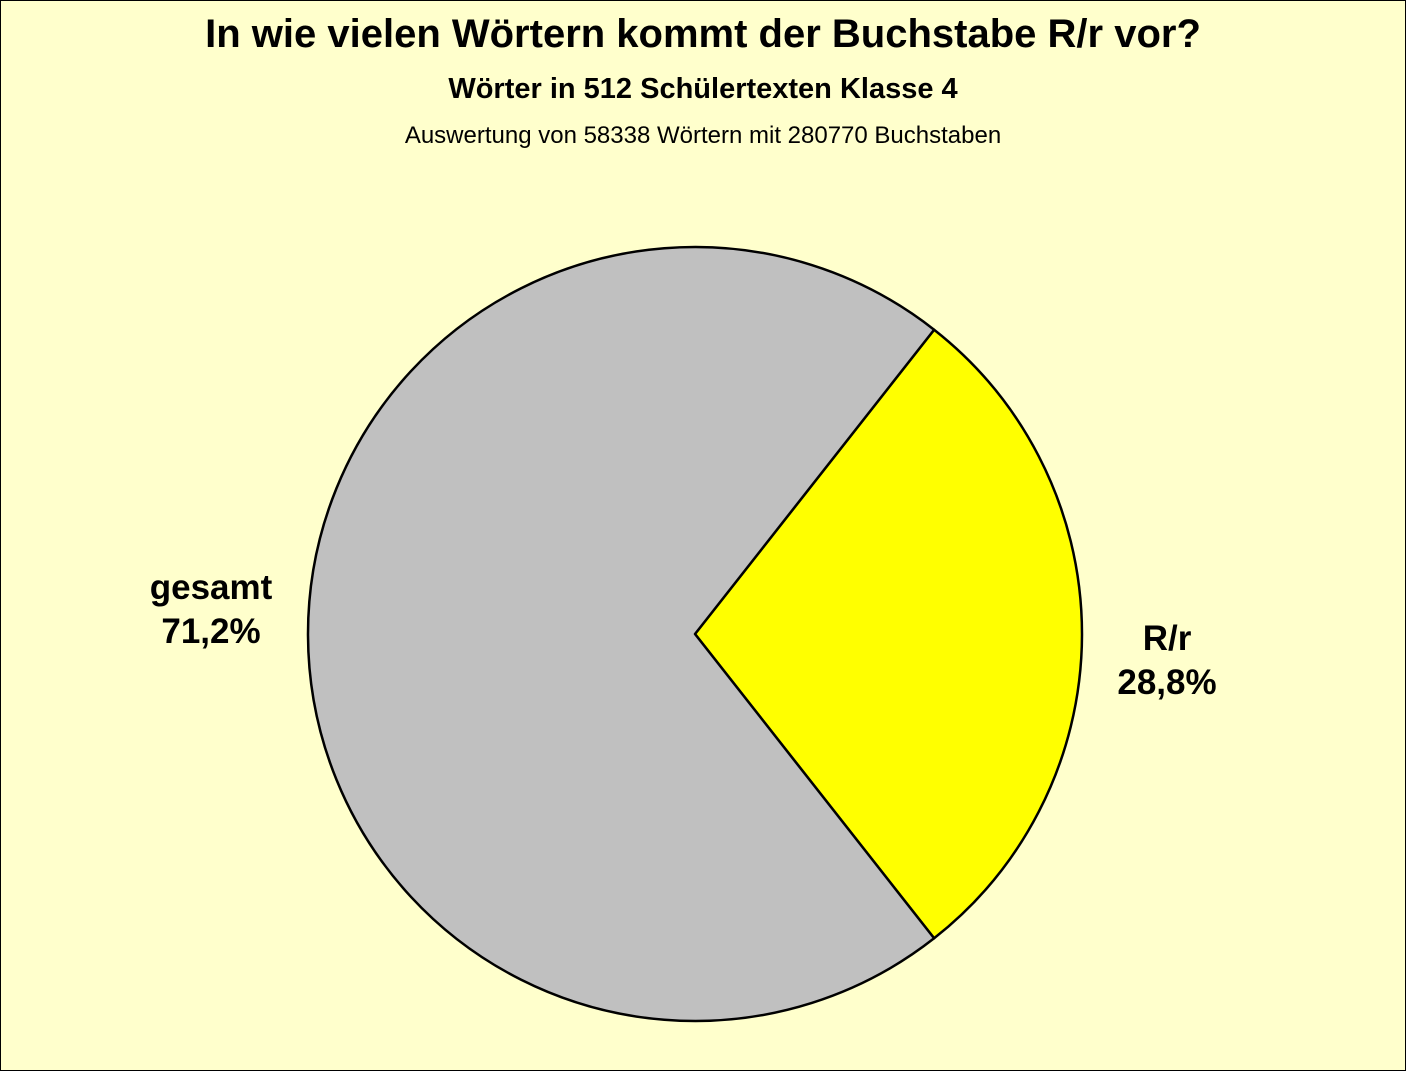 This screenshot has height=1071, width=1406. Describe the element at coordinates (1167, 661) in the screenshot. I see `slice-label-r: R/r 28,8%` at that location.